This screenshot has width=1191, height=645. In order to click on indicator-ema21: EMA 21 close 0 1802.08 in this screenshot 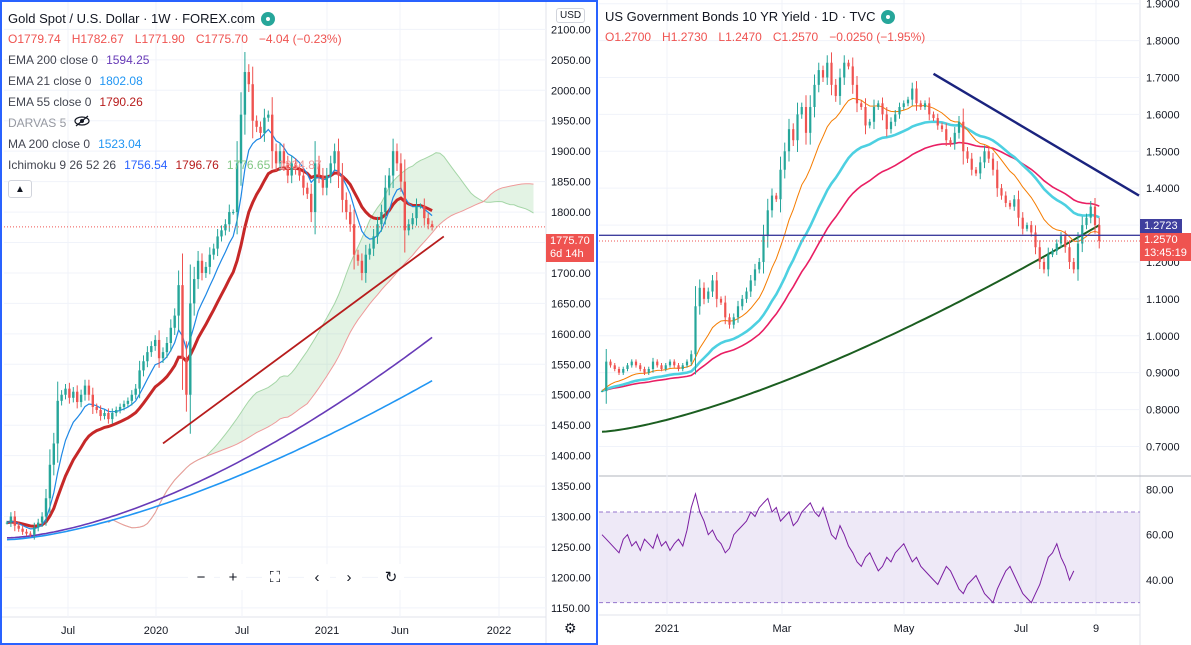, I will do `click(176, 81)`.